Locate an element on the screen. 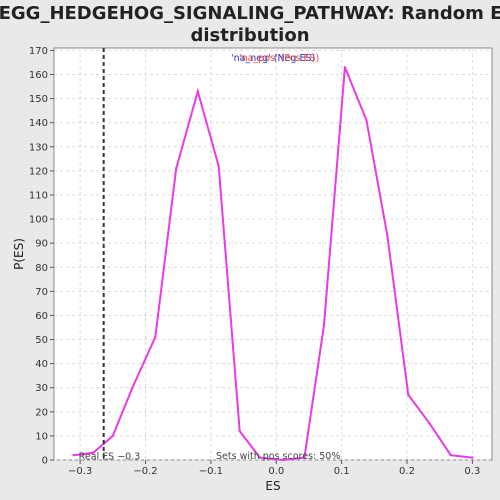 This screenshot has height=500, width=500. y-tick-label: 140 is located at coordinates (38, 123).